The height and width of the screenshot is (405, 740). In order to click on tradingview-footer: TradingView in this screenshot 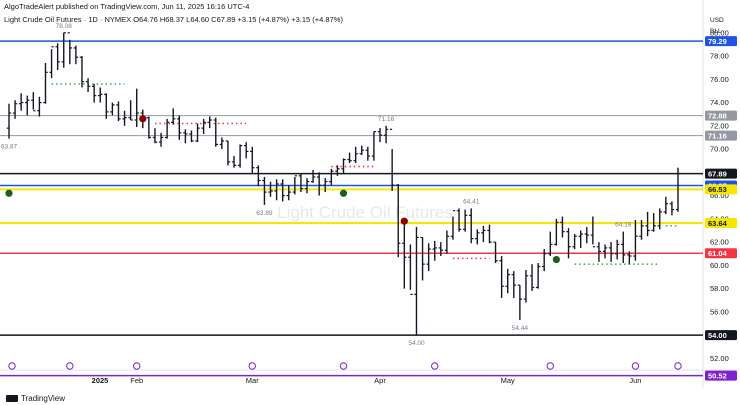, I will do `click(35, 398)`.